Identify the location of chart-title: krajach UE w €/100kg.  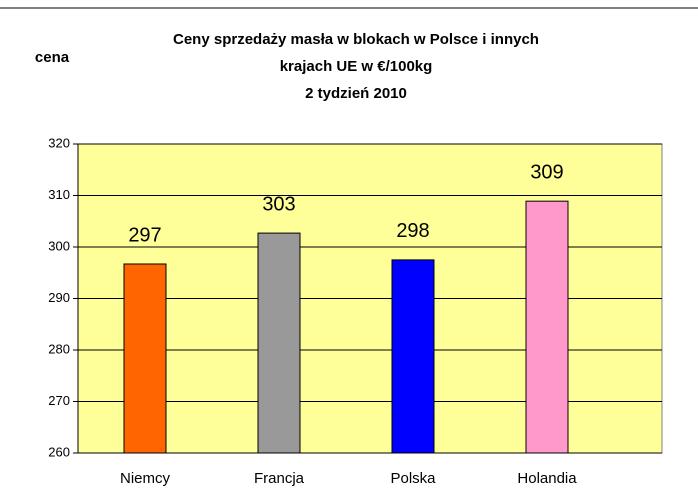
(356, 66).